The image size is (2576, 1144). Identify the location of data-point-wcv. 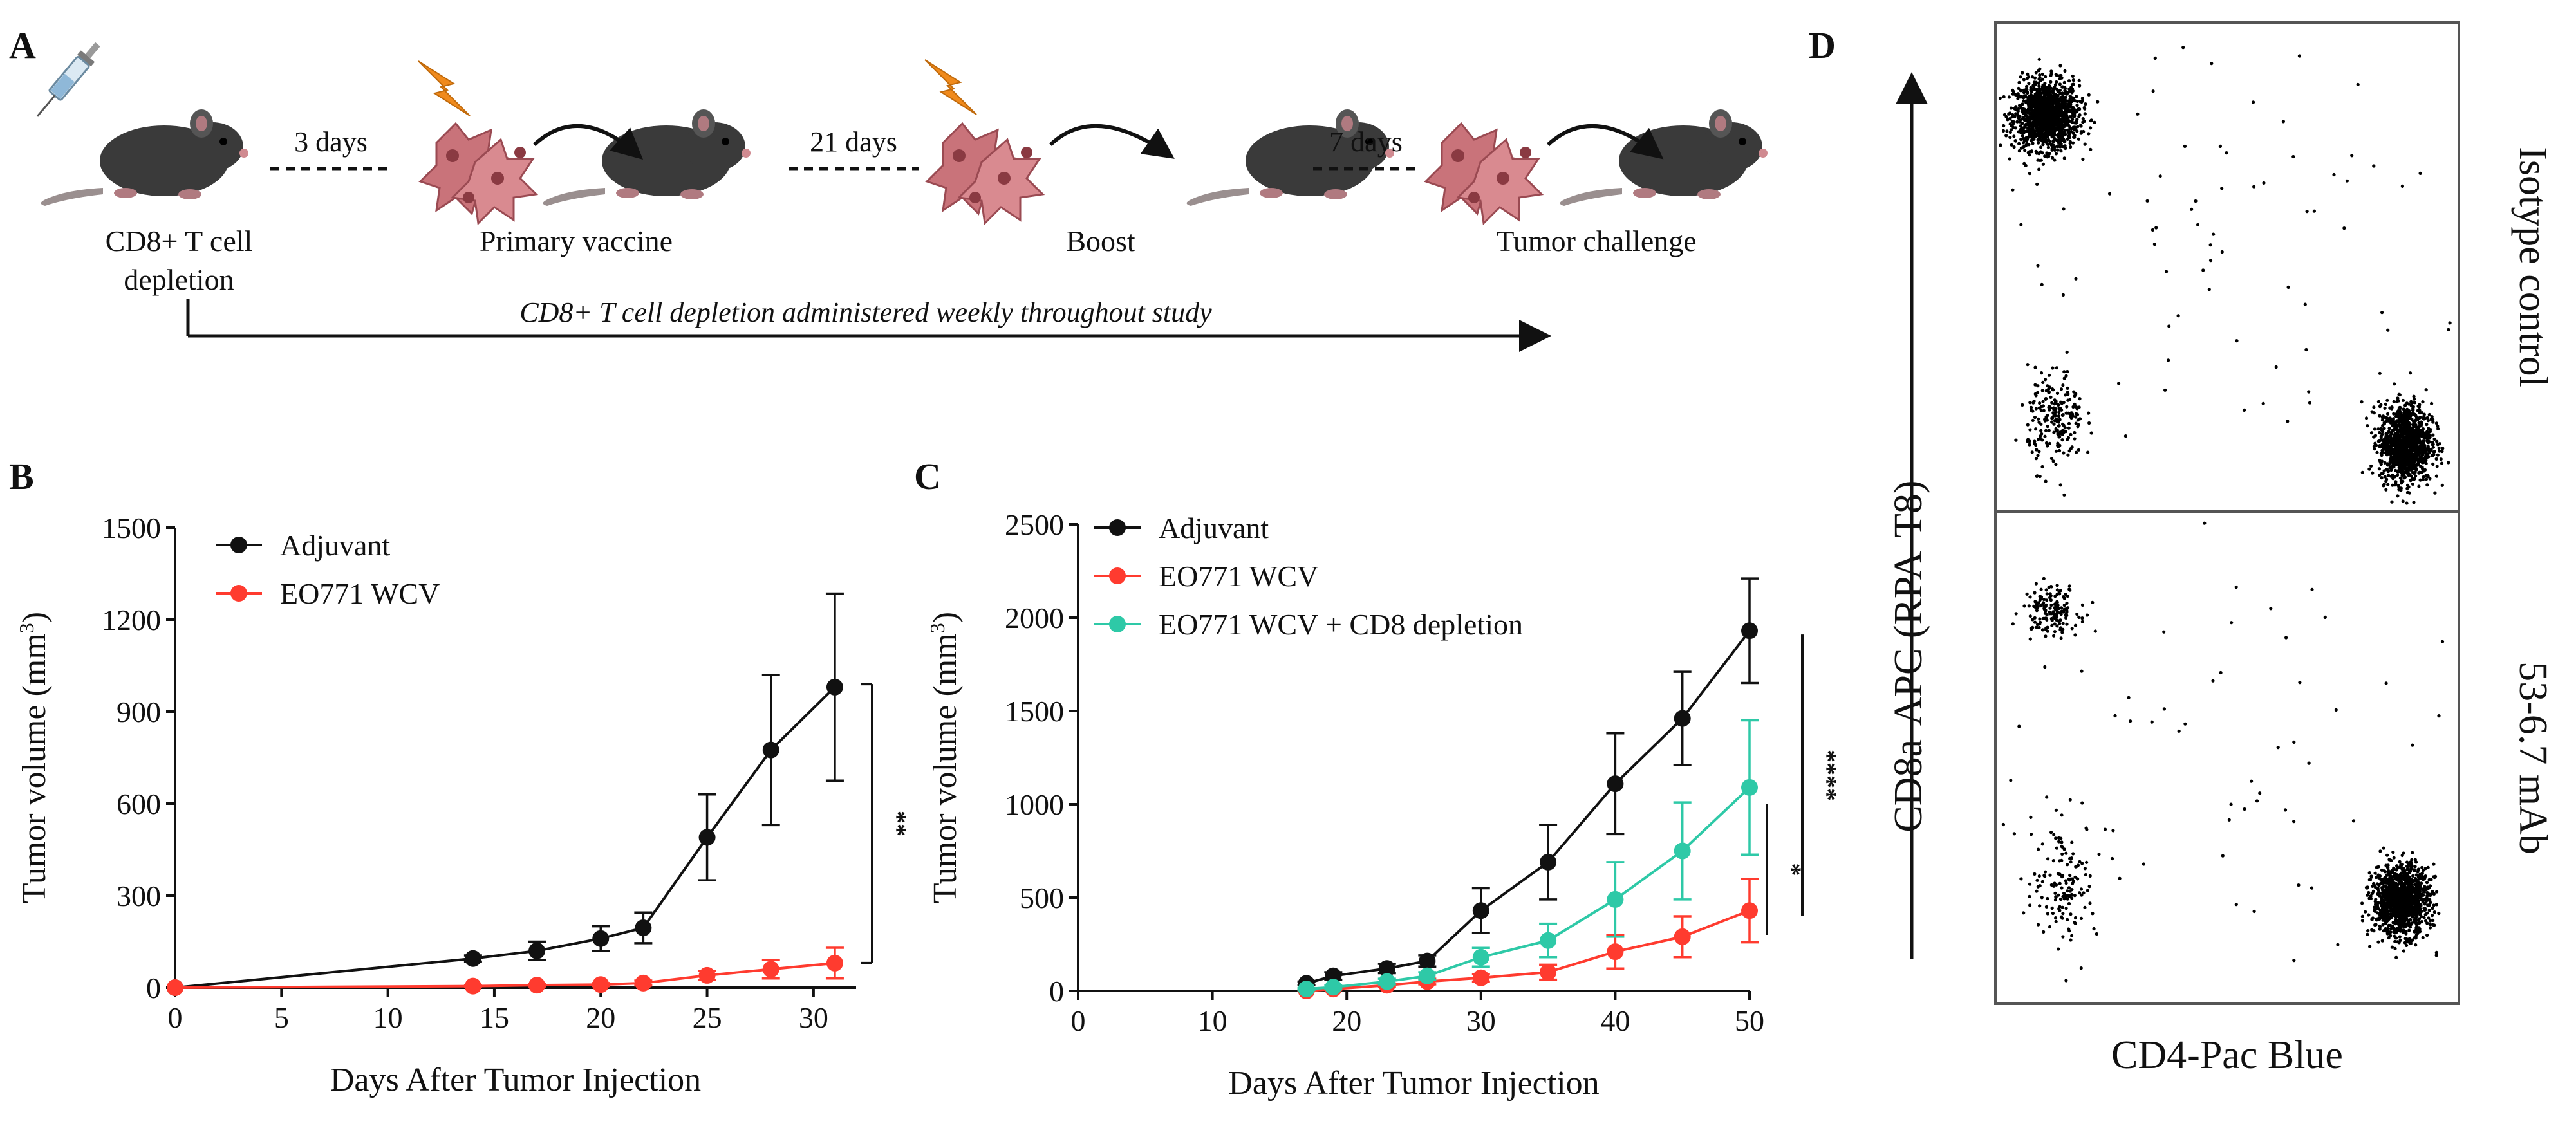
(834, 963).